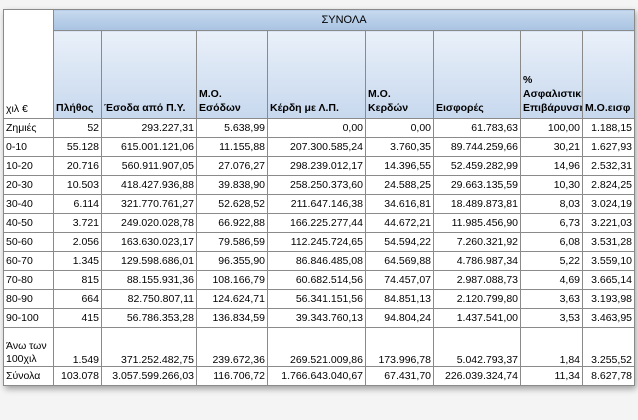 The width and height of the screenshot is (638, 420). What do you see at coordinates (551, 185) in the screenshot?
I see `cell: 10,30` at bounding box center [551, 185].